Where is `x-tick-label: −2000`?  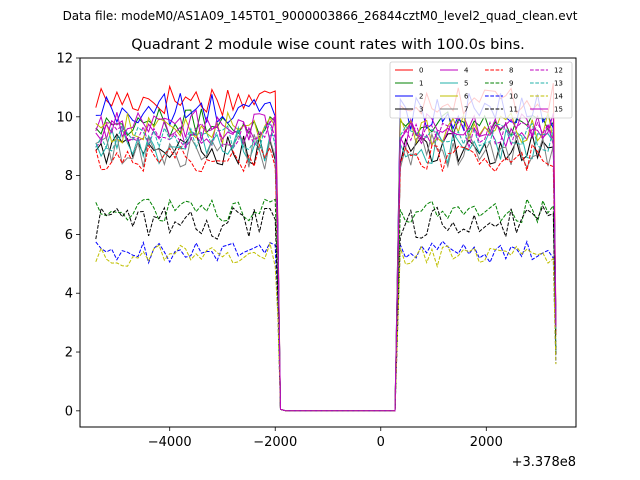 x-tick-label: −2000 is located at coordinates (275, 442).